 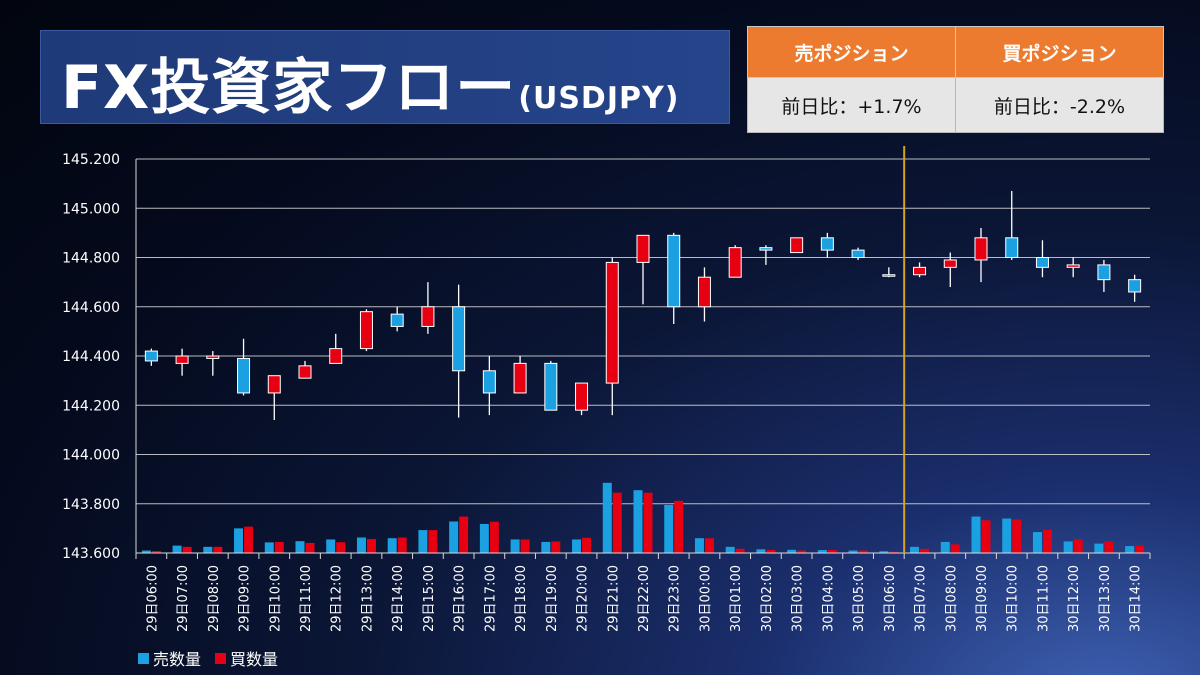 I want to click on page-title: FX投資家フロー(USDJPY), so click(x=370, y=82).